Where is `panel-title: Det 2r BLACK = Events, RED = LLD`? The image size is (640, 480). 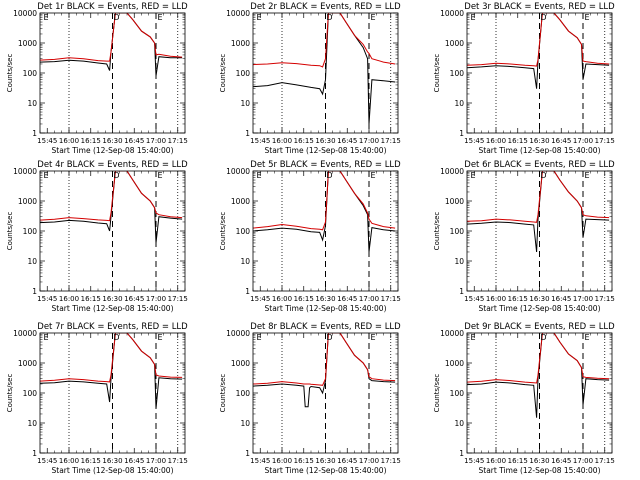 panel-title: Det 2r BLACK = Events, RED = LLD is located at coordinates (325, 7).